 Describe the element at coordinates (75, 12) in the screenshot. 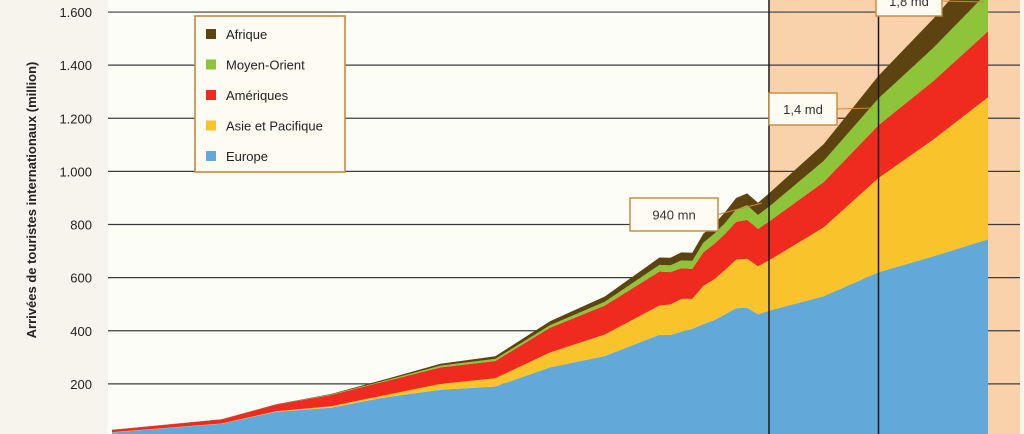

I see `y-tick-label: 1.600` at that location.